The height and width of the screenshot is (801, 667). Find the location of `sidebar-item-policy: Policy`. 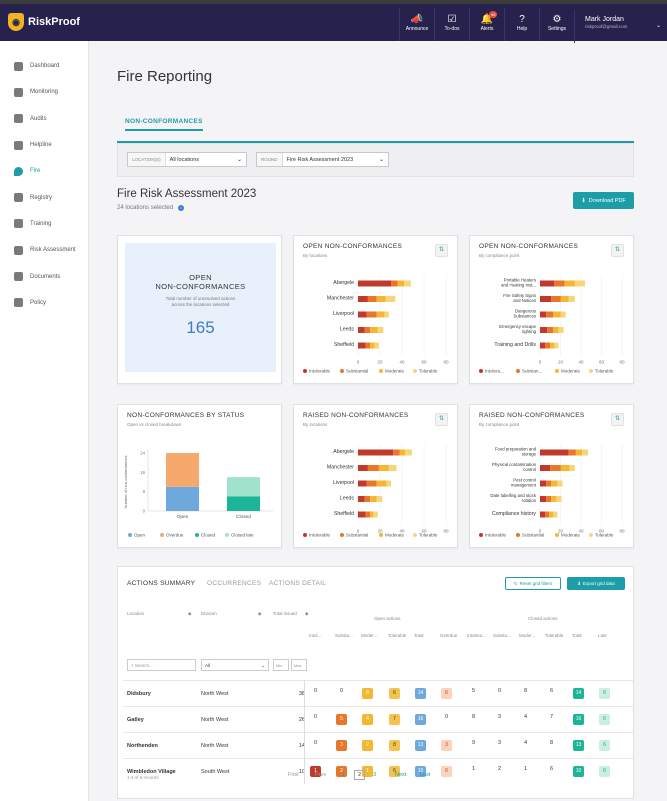

sidebar-item-policy: Policy is located at coordinates (44, 303).